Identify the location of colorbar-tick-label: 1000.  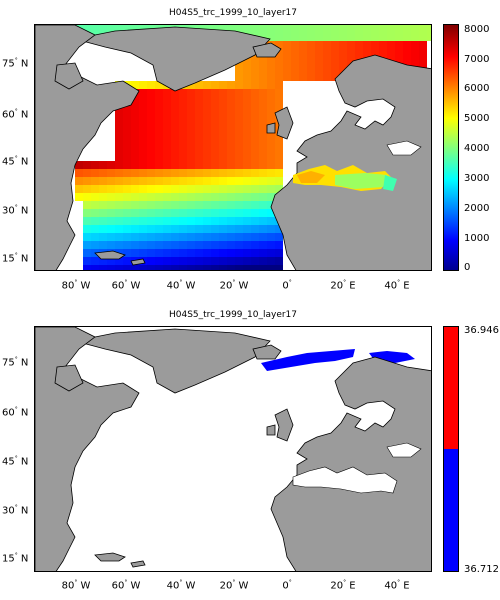
(477, 238).